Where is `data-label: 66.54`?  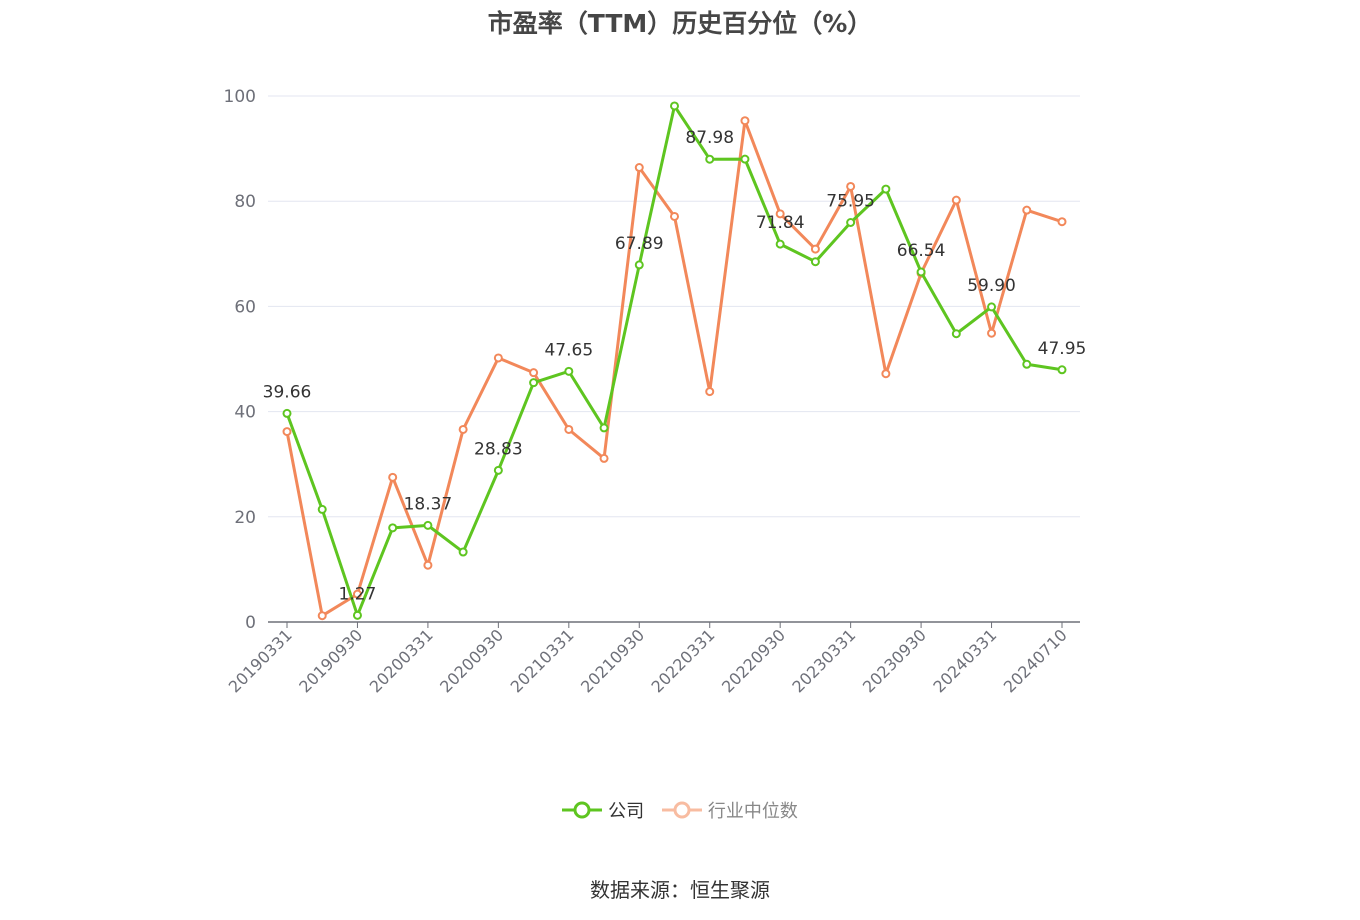 data-label: 66.54 is located at coordinates (921, 251).